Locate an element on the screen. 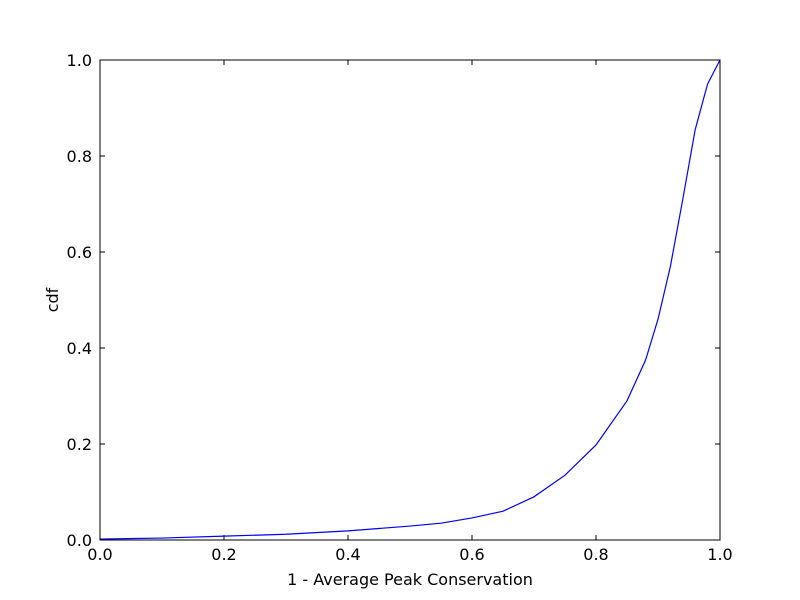 Image resolution: width=800 pixels, height=600 pixels. y-tick-label: 0.0 is located at coordinates (79, 540).